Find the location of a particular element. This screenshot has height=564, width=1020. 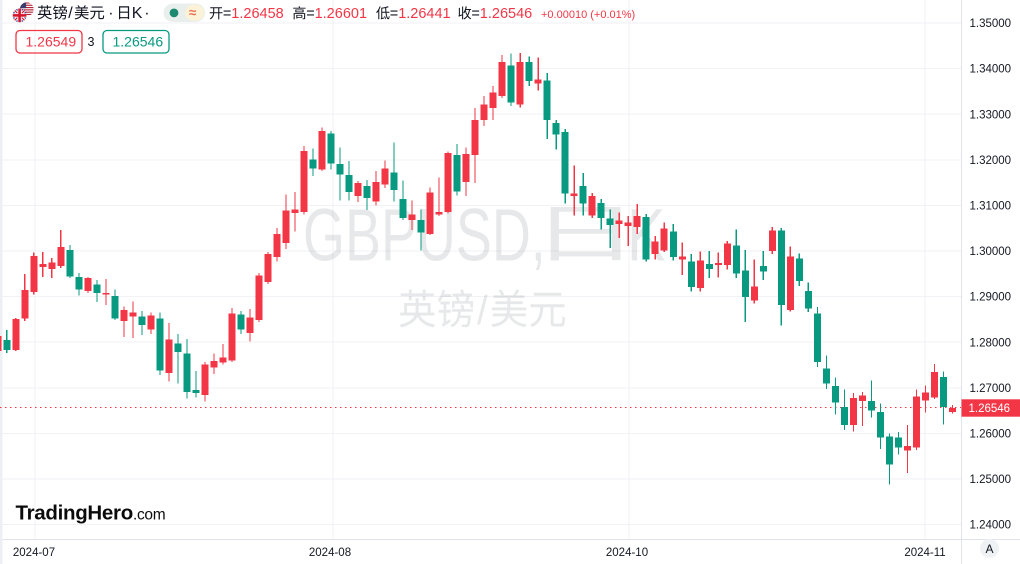

svg-text: 1.25000 is located at coordinates (991, 480).